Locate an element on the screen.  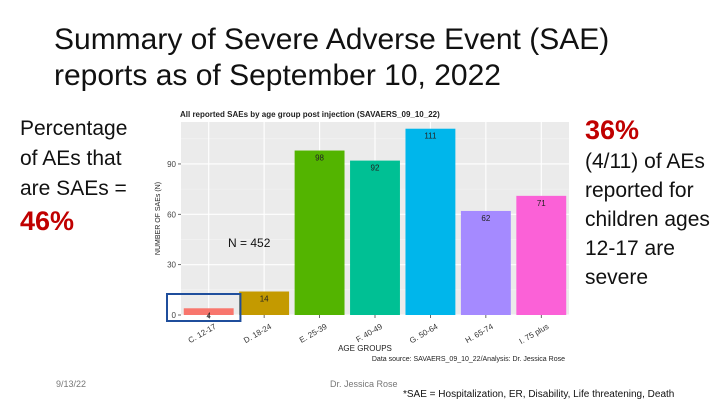
left-note-percentage: 46% is located at coordinates (47, 221).